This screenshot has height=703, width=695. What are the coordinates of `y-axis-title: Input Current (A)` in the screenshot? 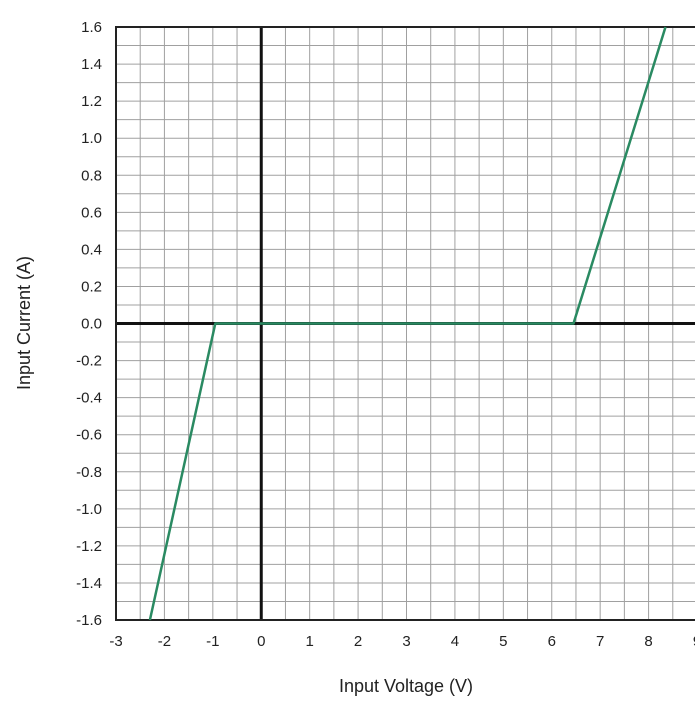 It's located at (24, 323).